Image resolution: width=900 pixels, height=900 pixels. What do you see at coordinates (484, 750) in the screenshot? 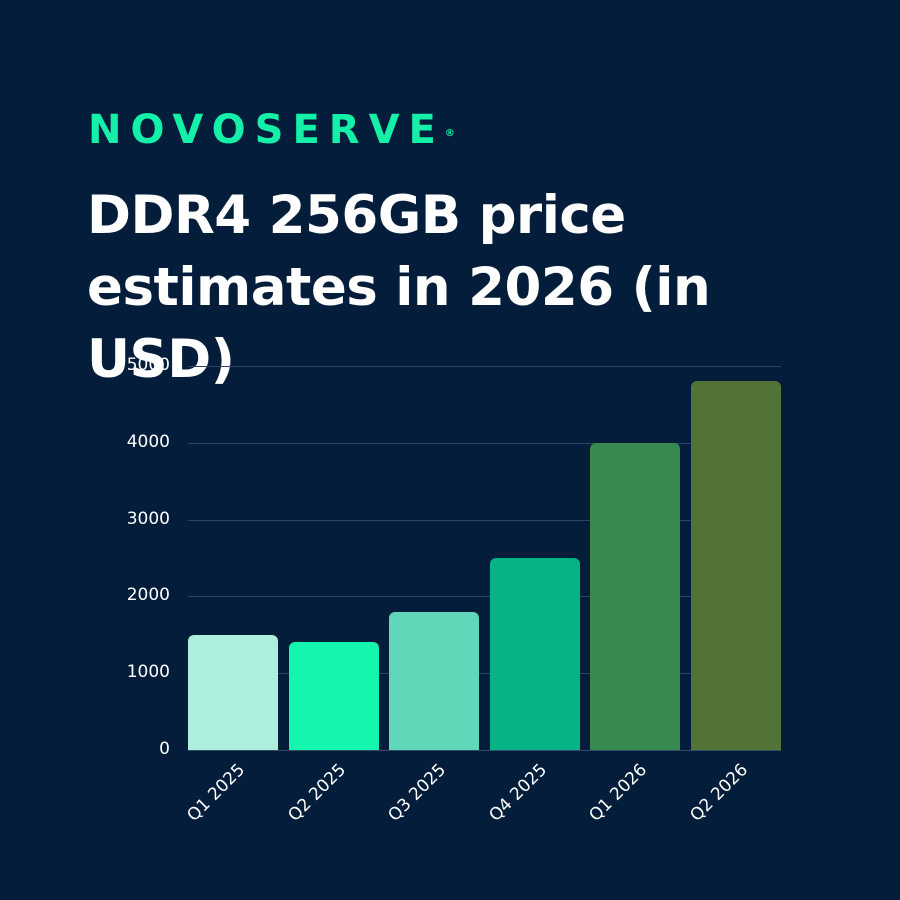
I see `x-axis-baseline` at bounding box center [484, 750].